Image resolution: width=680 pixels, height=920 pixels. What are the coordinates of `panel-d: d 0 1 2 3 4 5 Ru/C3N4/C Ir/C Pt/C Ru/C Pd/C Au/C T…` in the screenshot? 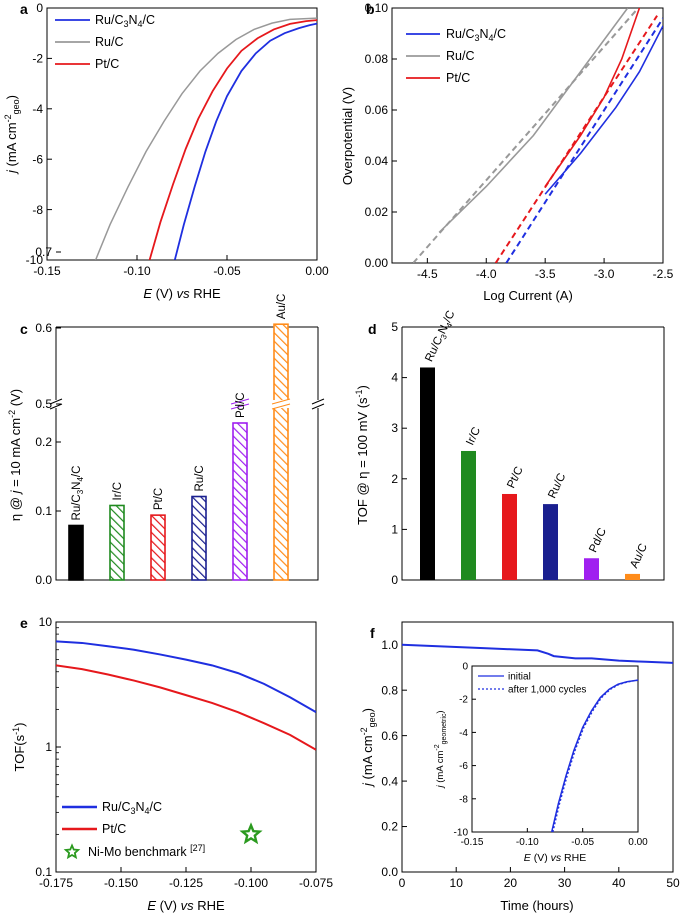 It's located at (509, 448).